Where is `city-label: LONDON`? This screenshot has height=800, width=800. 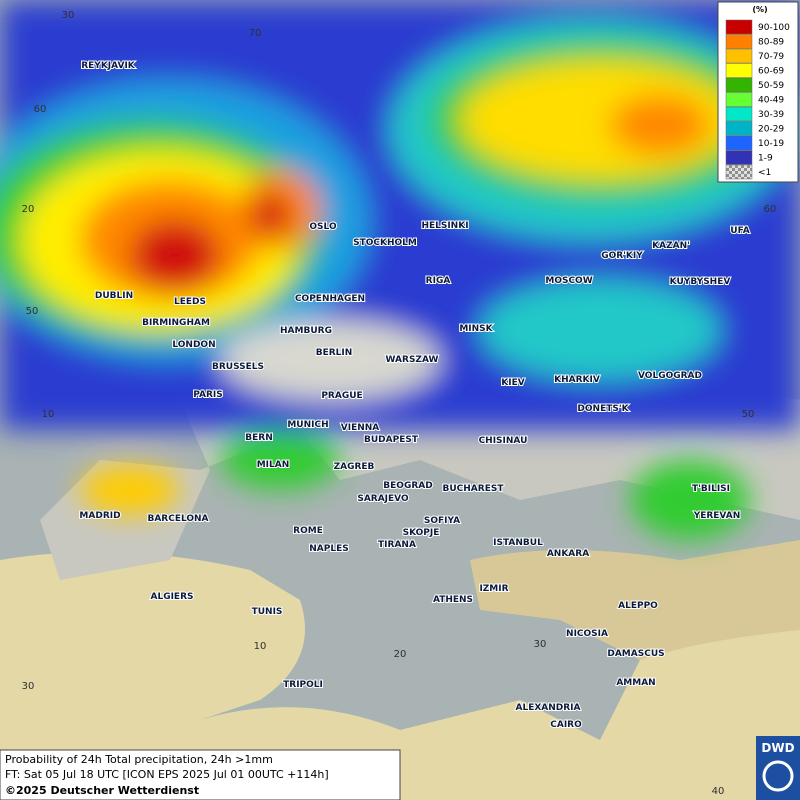 city-label: LONDON is located at coordinates (193, 345).